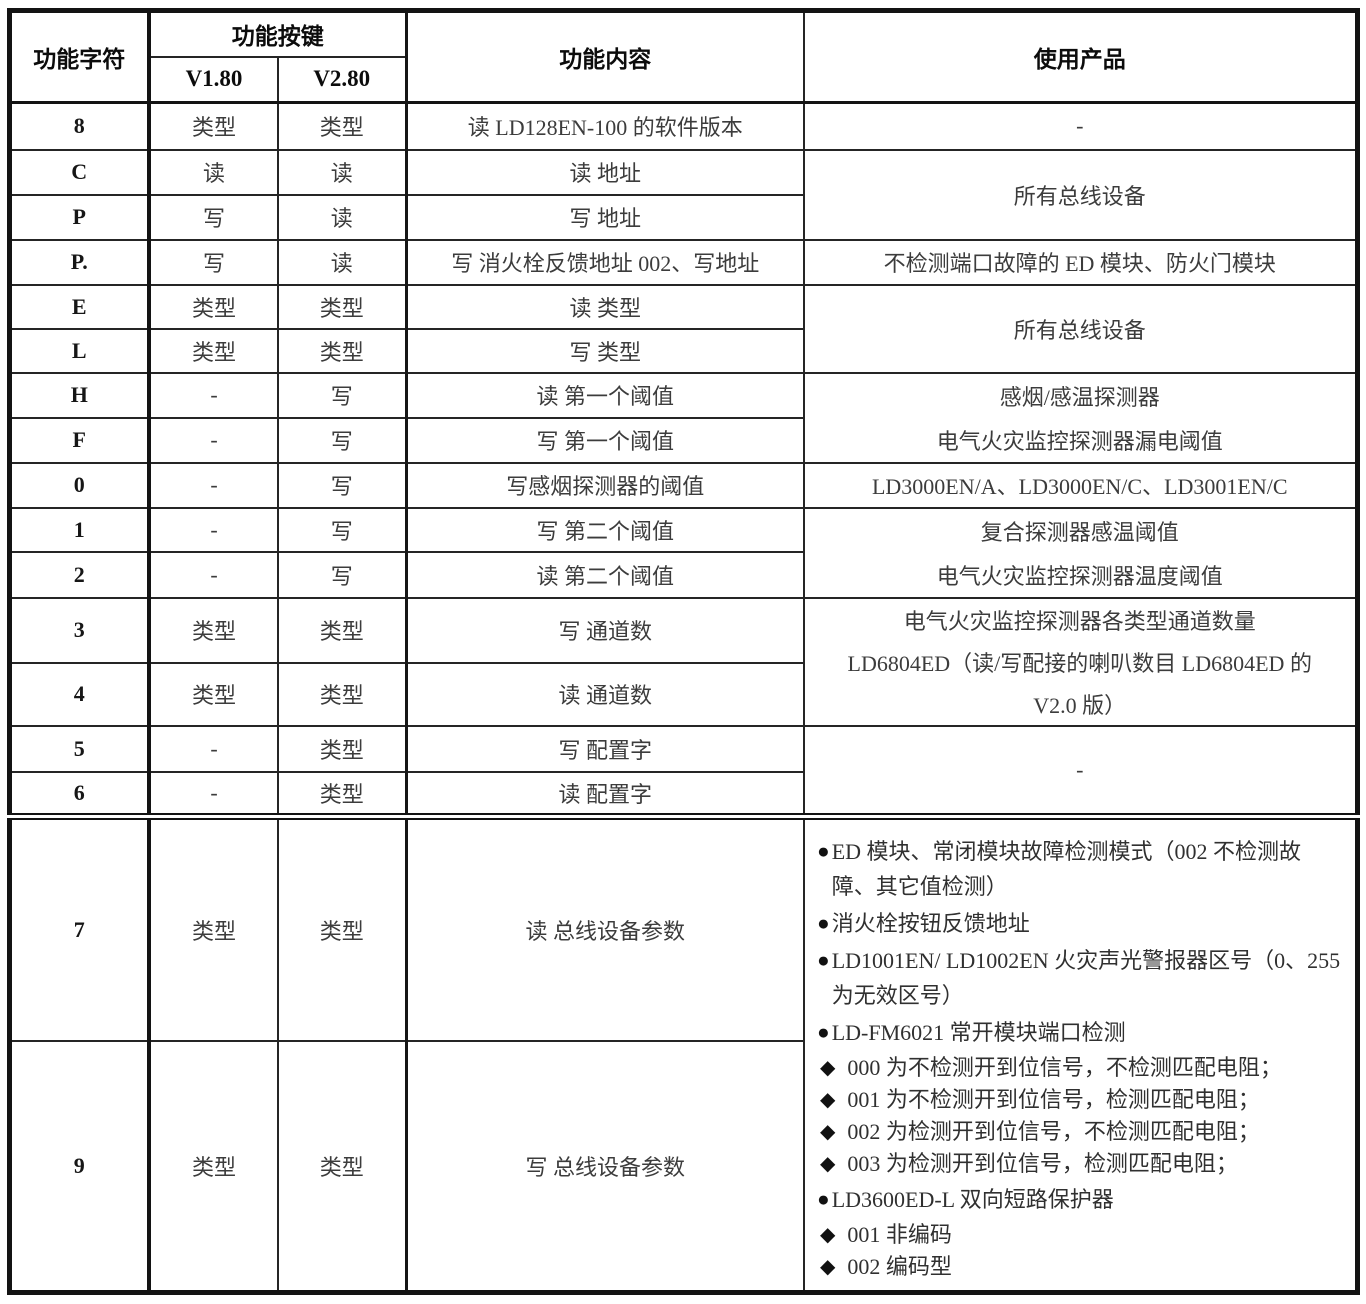  What do you see at coordinates (1080, 126) in the screenshot?
I see `cell-product: -` at bounding box center [1080, 126].